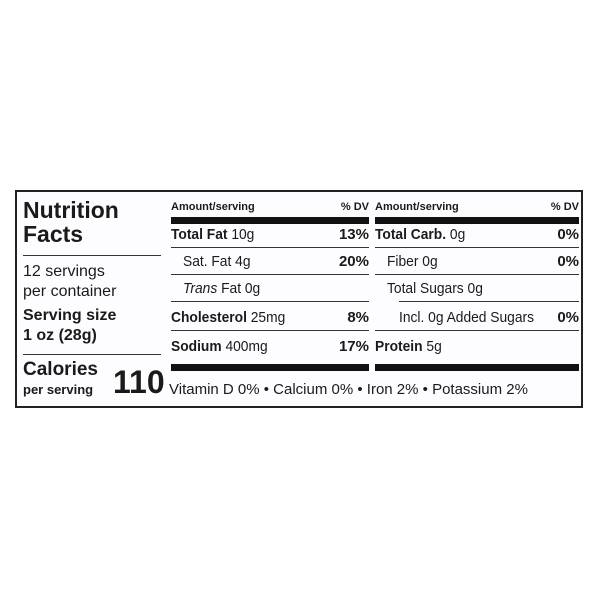  I want to click on nutrient-row: Protein 5g, so click(408, 346).